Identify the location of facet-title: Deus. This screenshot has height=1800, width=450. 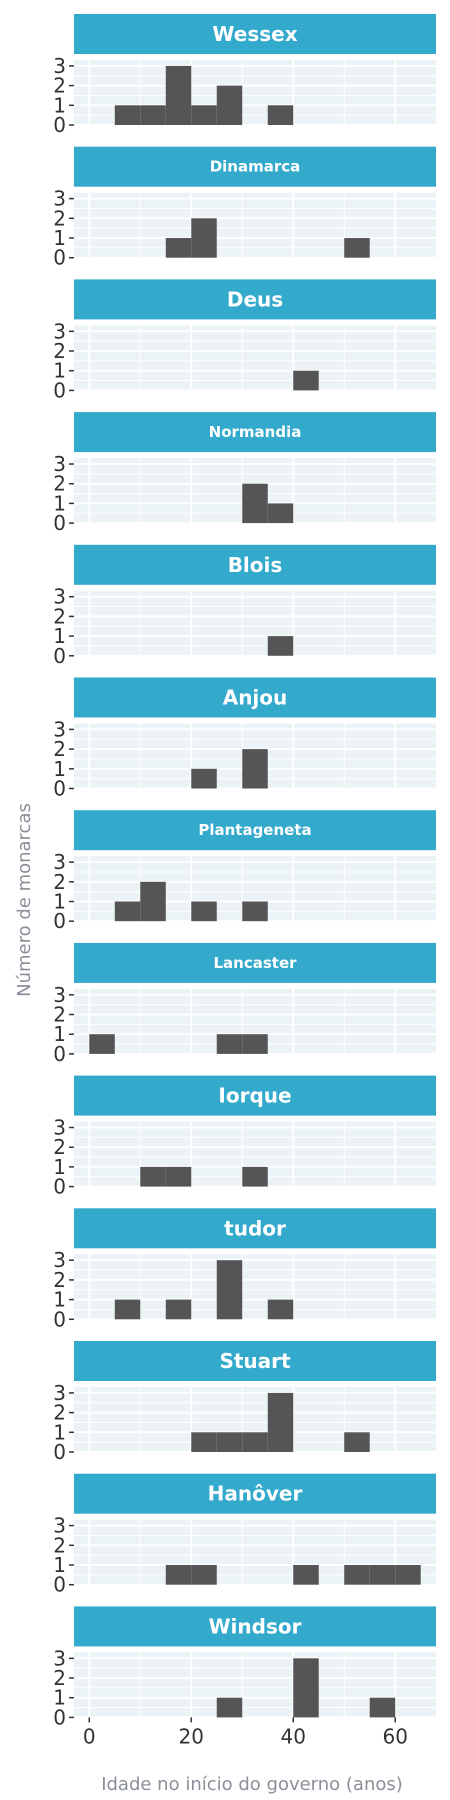
(255, 299).